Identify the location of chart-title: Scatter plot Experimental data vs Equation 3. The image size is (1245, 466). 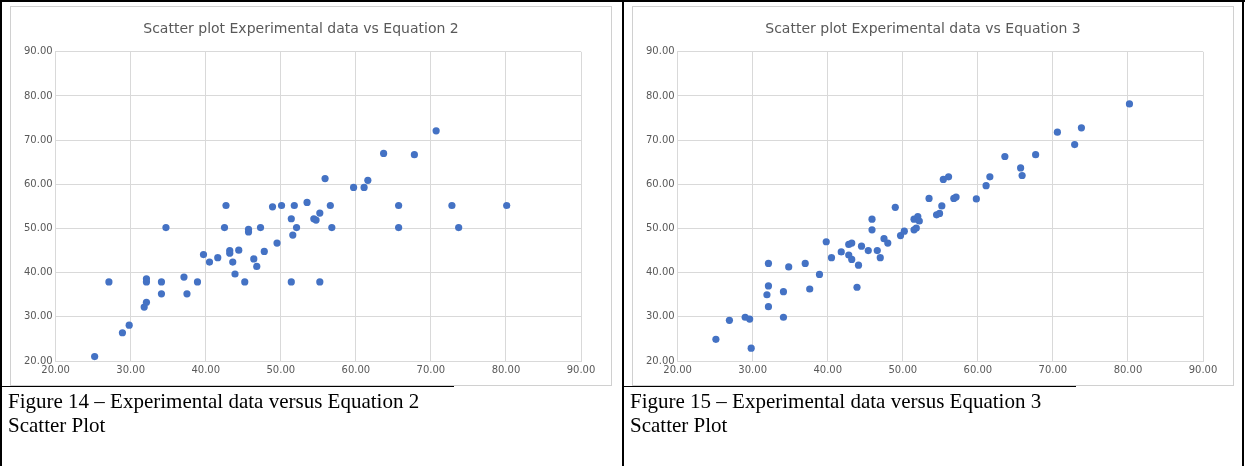
(923, 28).